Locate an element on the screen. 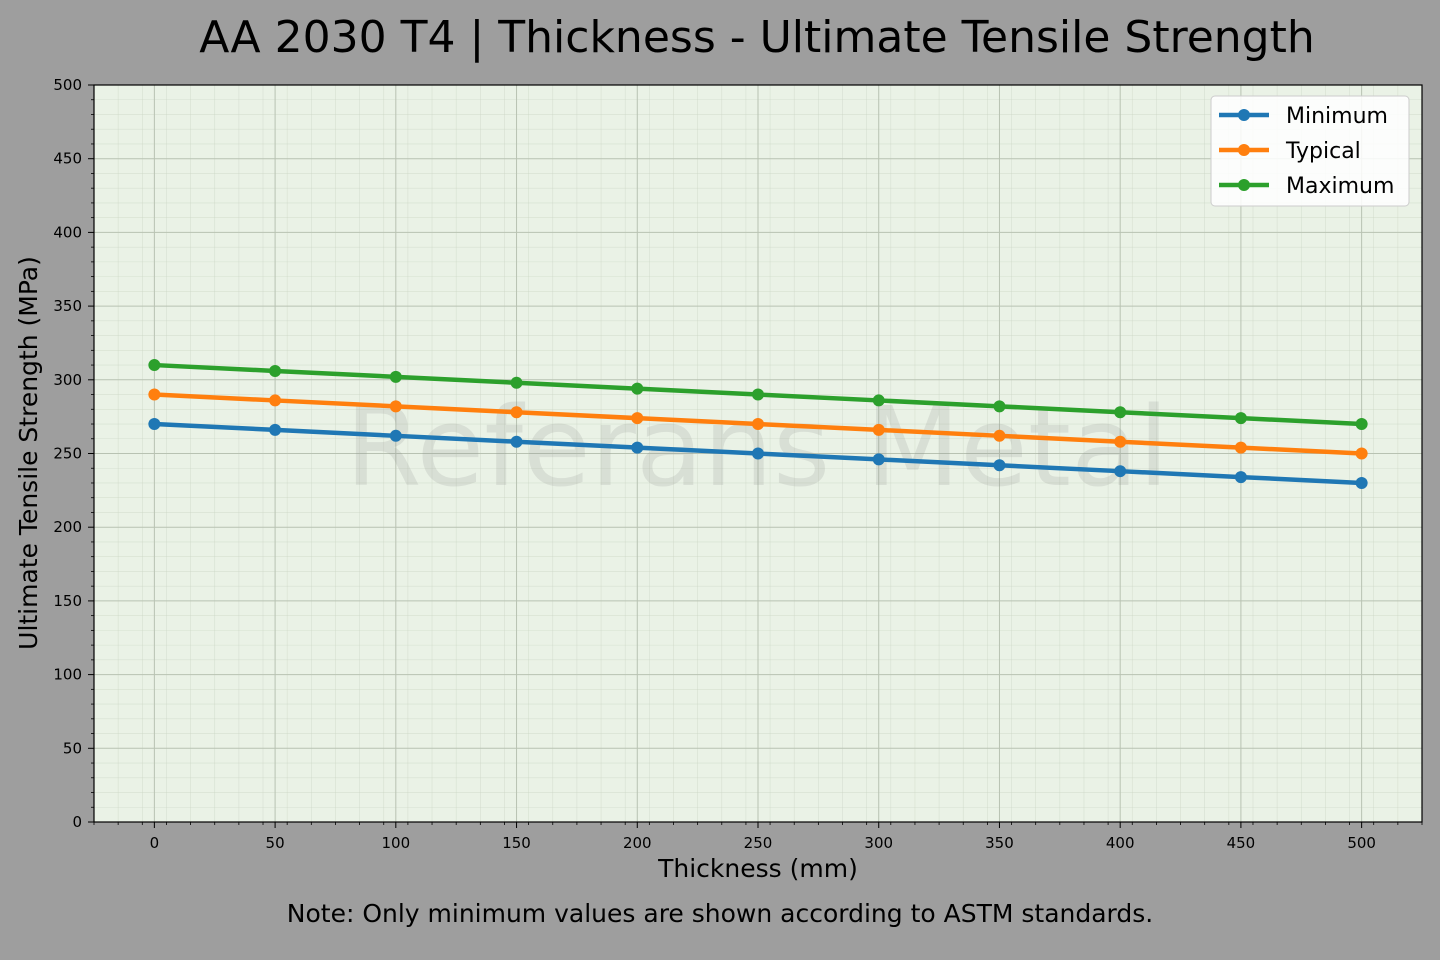 This screenshot has height=960, width=1440. x-axis-label: Thickness (mm) is located at coordinates (757, 868).